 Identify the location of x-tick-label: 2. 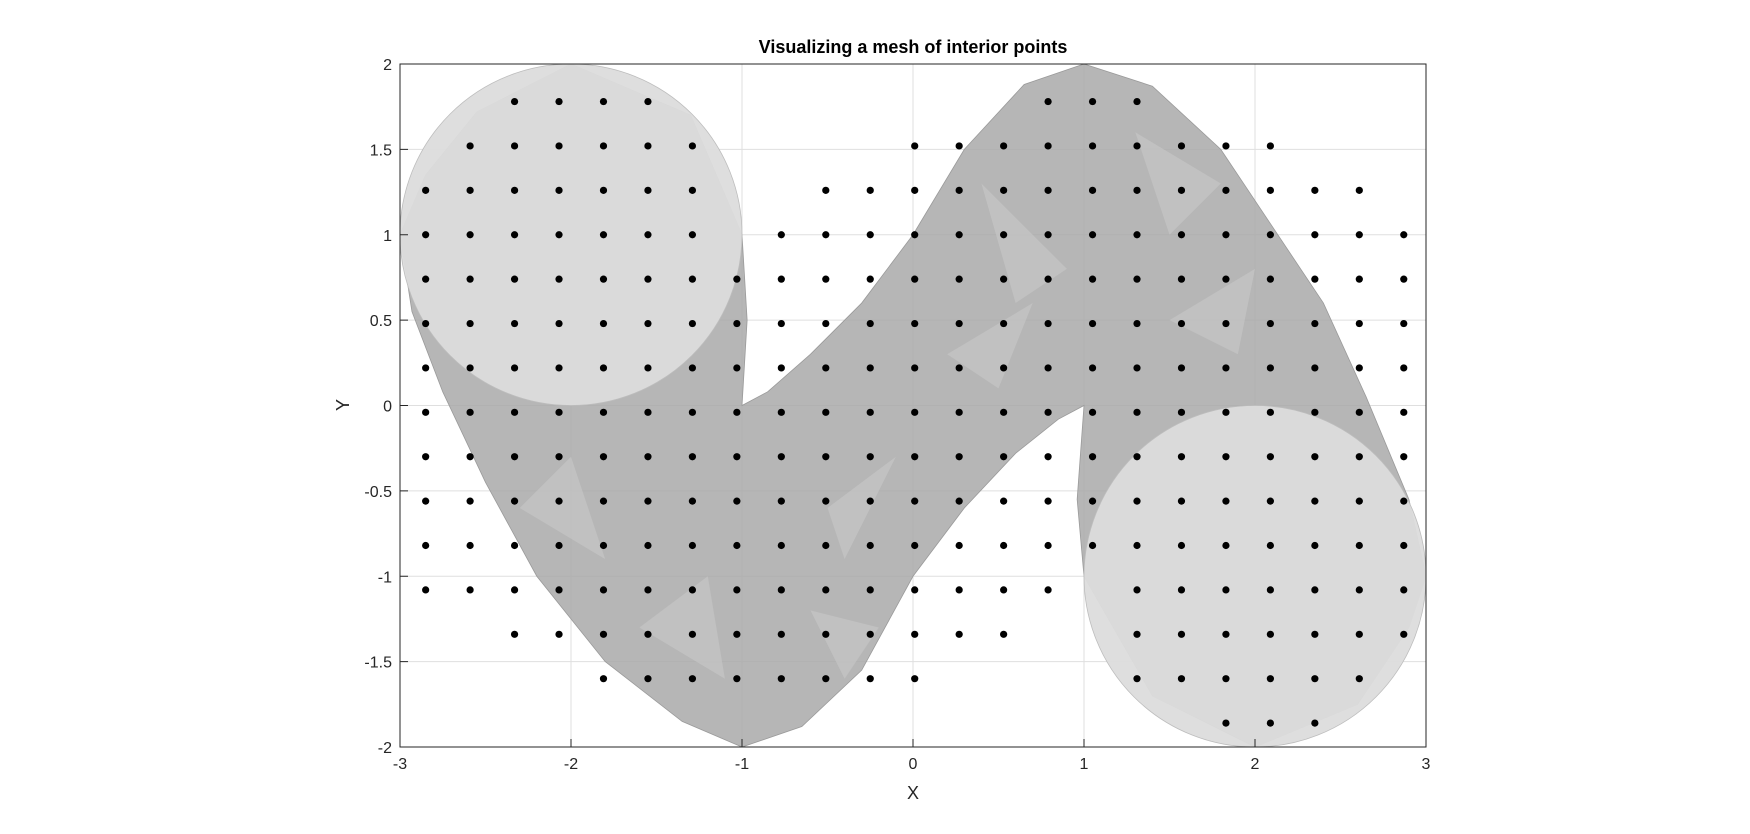
(1255, 764).